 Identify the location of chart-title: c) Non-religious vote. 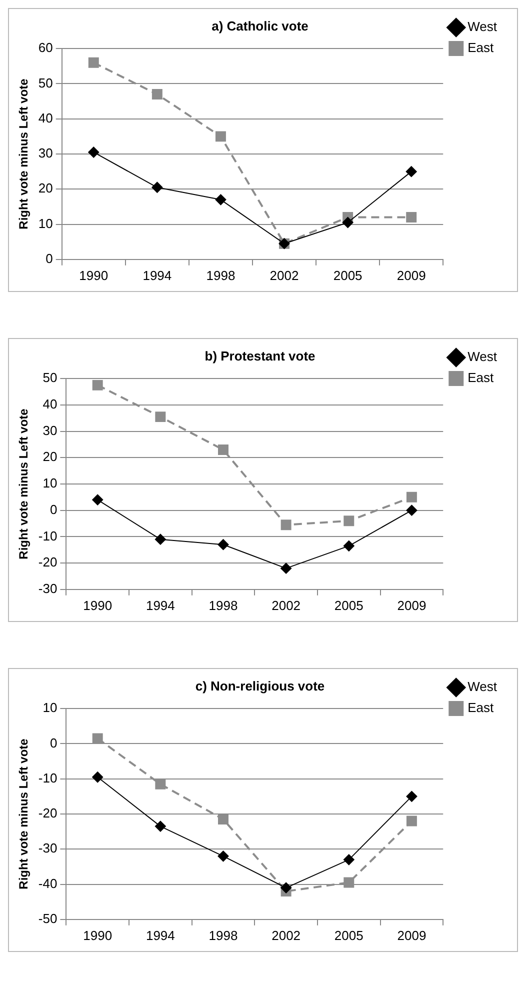
(260, 686).